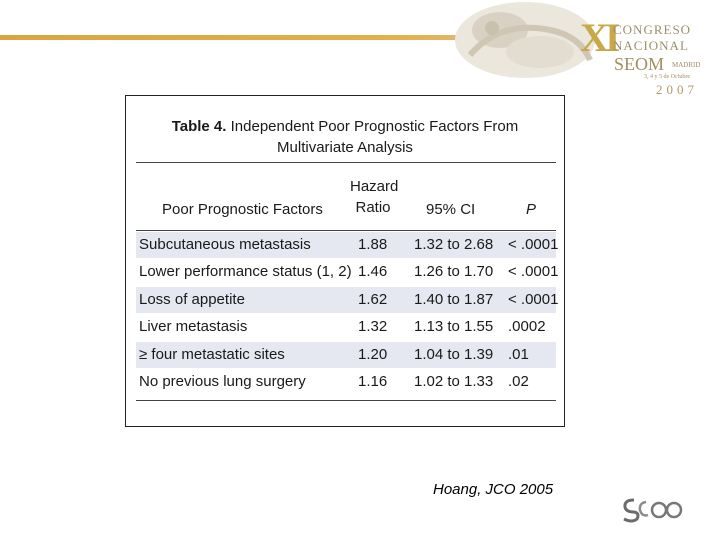 The image size is (720, 540). What do you see at coordinates (686, 65) in the screenshot?
I see `logo-city: MADRID` at bounding box center [686, 65].